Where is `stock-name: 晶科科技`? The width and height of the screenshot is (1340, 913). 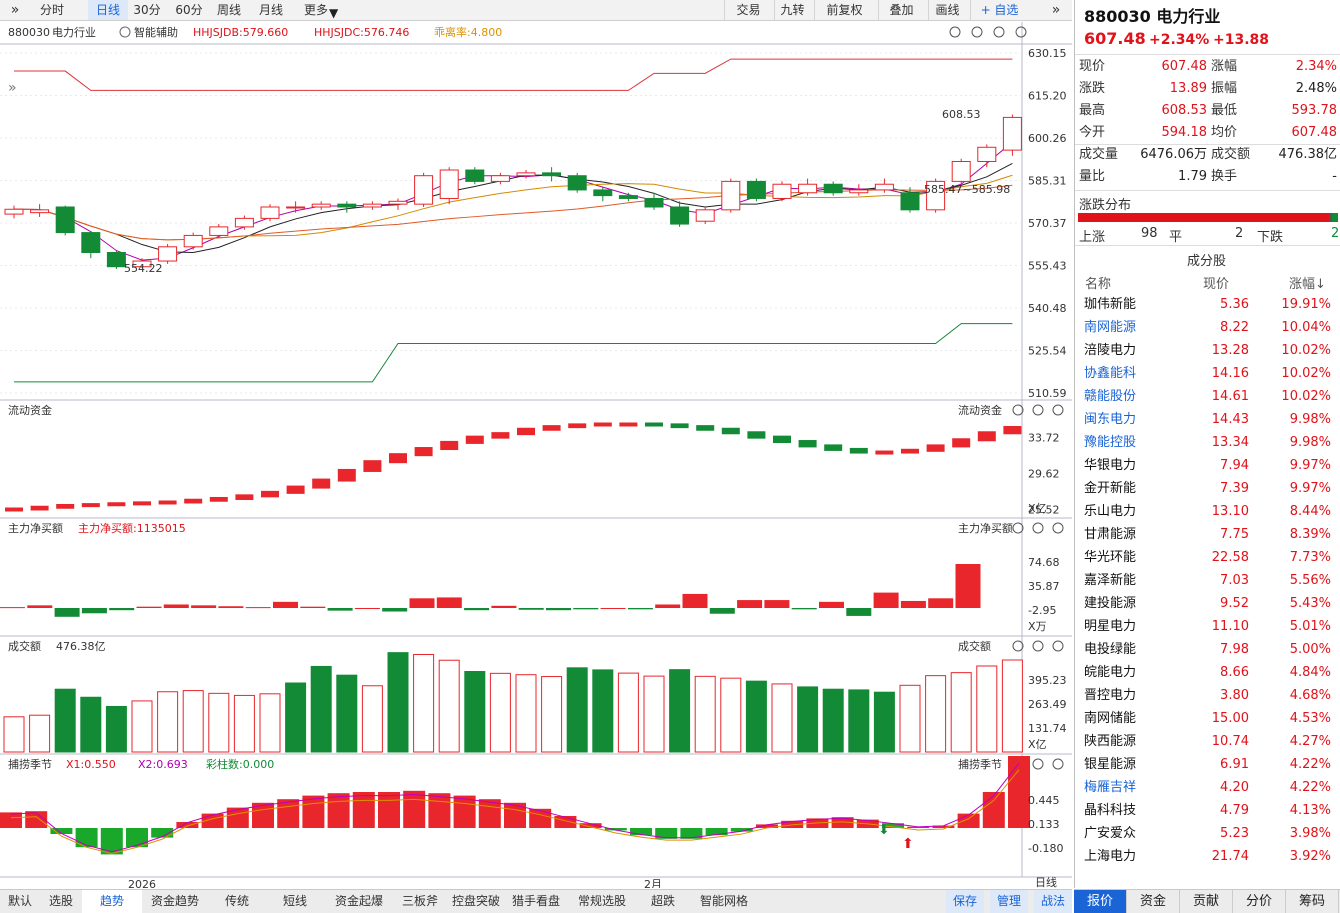 stock-name: 晶科科技 is located at coordinates (1110, 810).